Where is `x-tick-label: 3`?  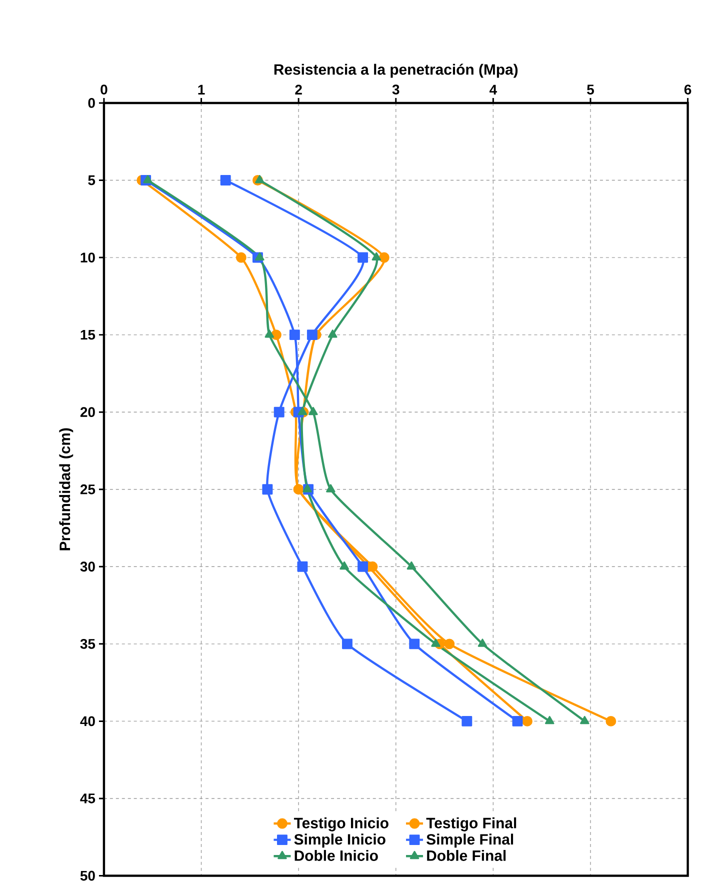 x-tick-label: 3 is located at coordinates (396, 89).